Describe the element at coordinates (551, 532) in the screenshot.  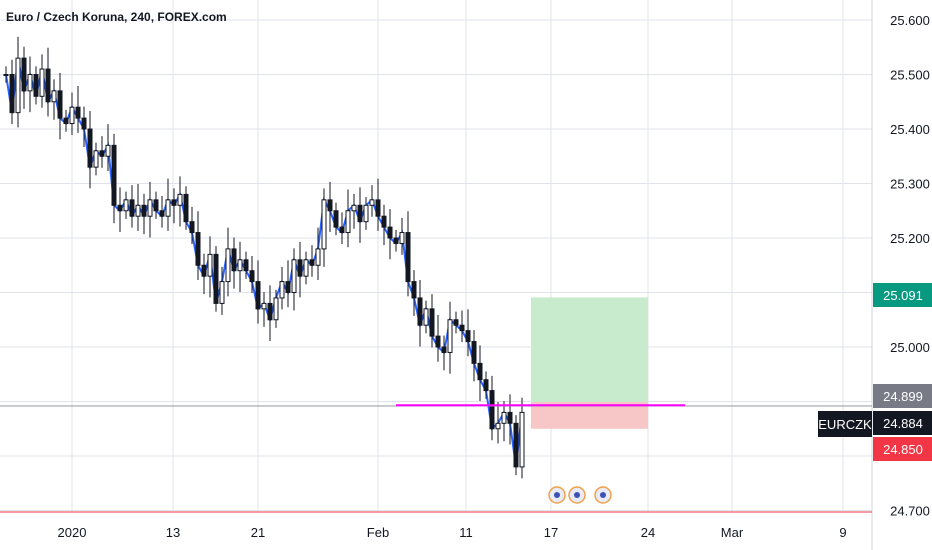
I see `x-tick-label: 17` at that location.